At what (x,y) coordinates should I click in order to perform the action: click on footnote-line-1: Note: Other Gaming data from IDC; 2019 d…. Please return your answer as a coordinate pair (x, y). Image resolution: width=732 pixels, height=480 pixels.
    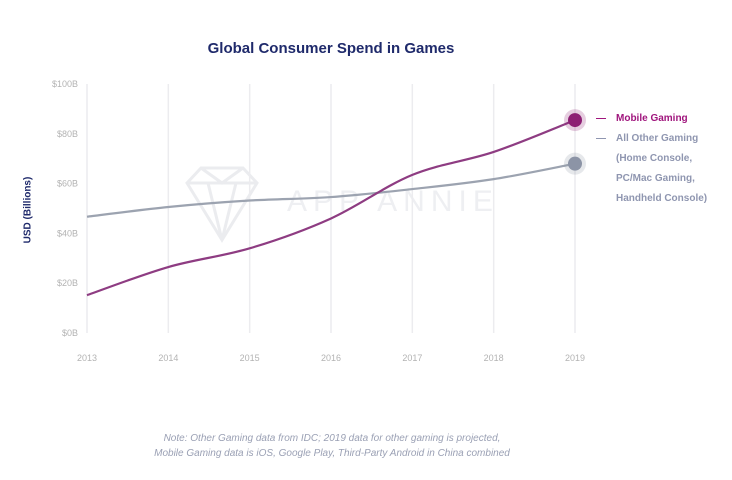
    Looking at the image, I should click on (332, 438).